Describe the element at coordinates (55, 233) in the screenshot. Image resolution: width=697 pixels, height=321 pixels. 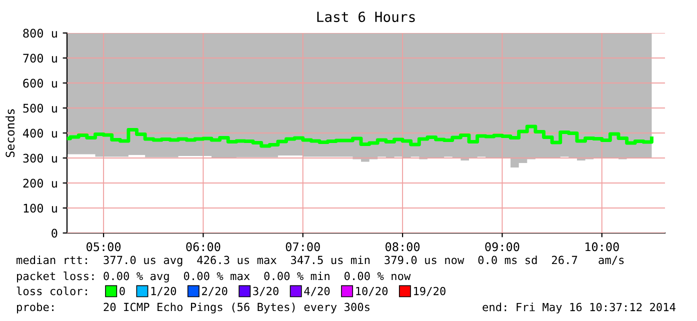
I see `y-tick-label: 0` at that location.